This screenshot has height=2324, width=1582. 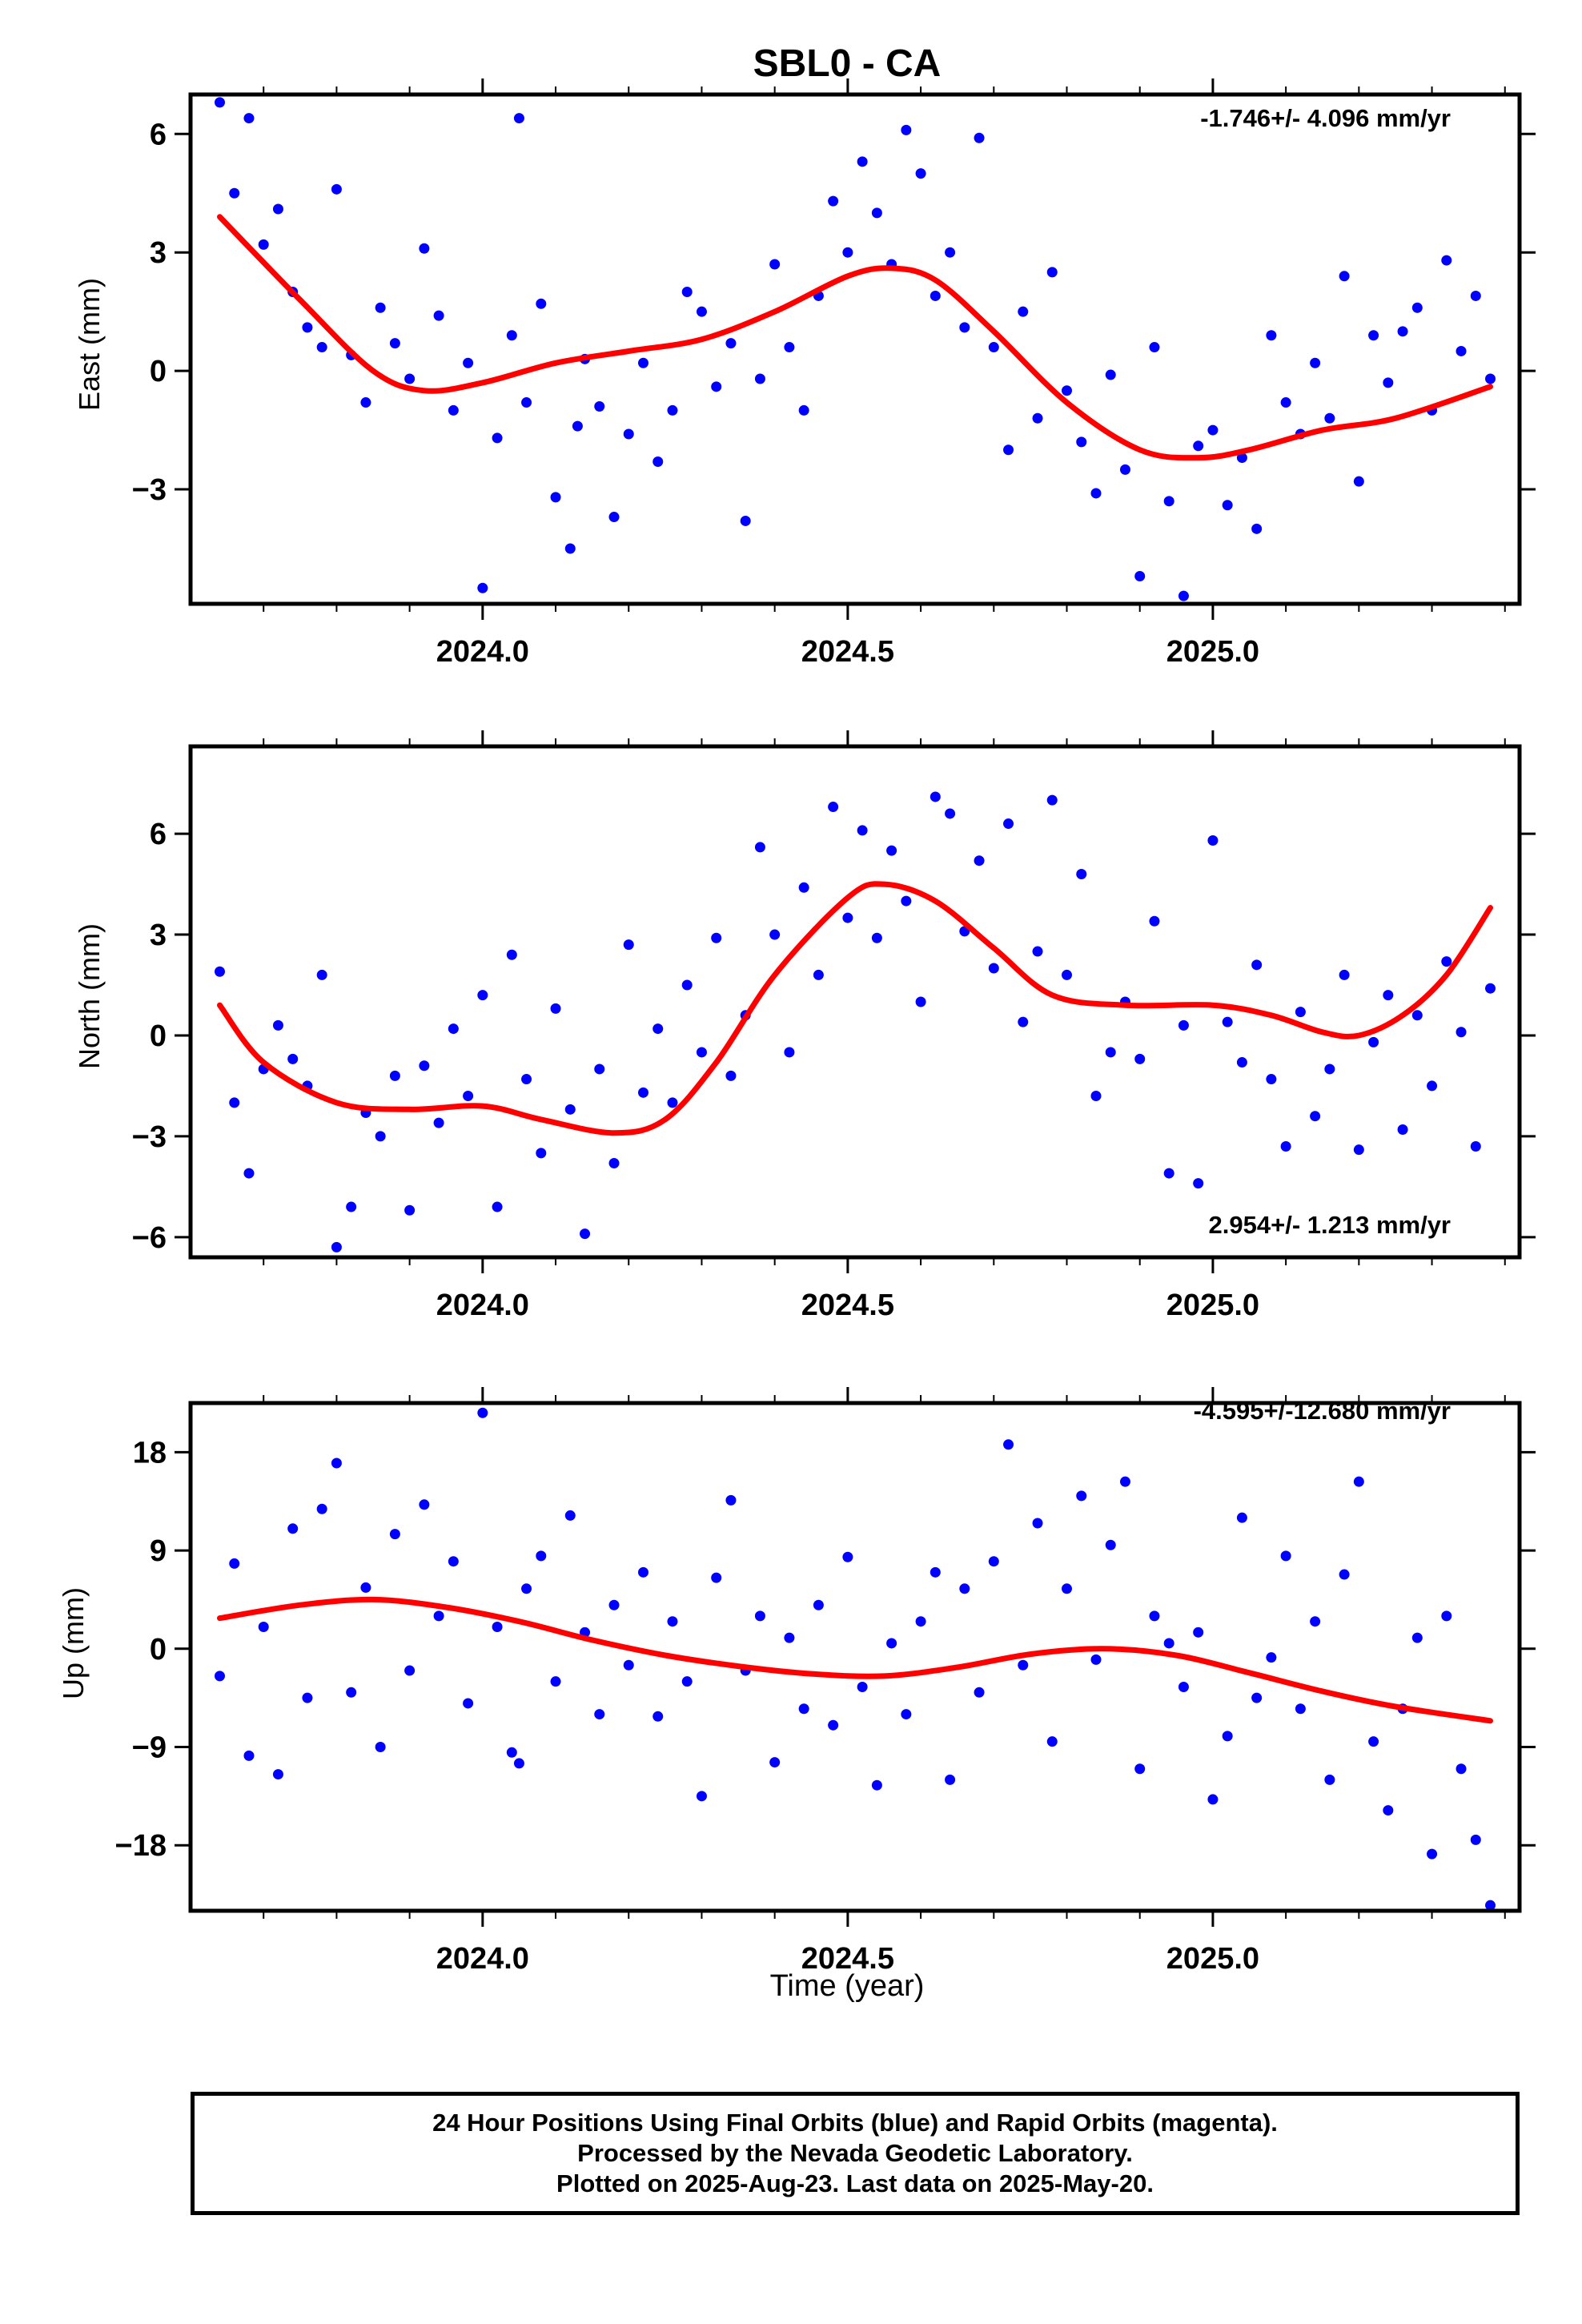 What do you see at coordinates (1330, 1225) in the screenshot?
I see `north-rate-label: 2.954+/- 1.213 mm/yr` at bounding box center [1330, 1225].